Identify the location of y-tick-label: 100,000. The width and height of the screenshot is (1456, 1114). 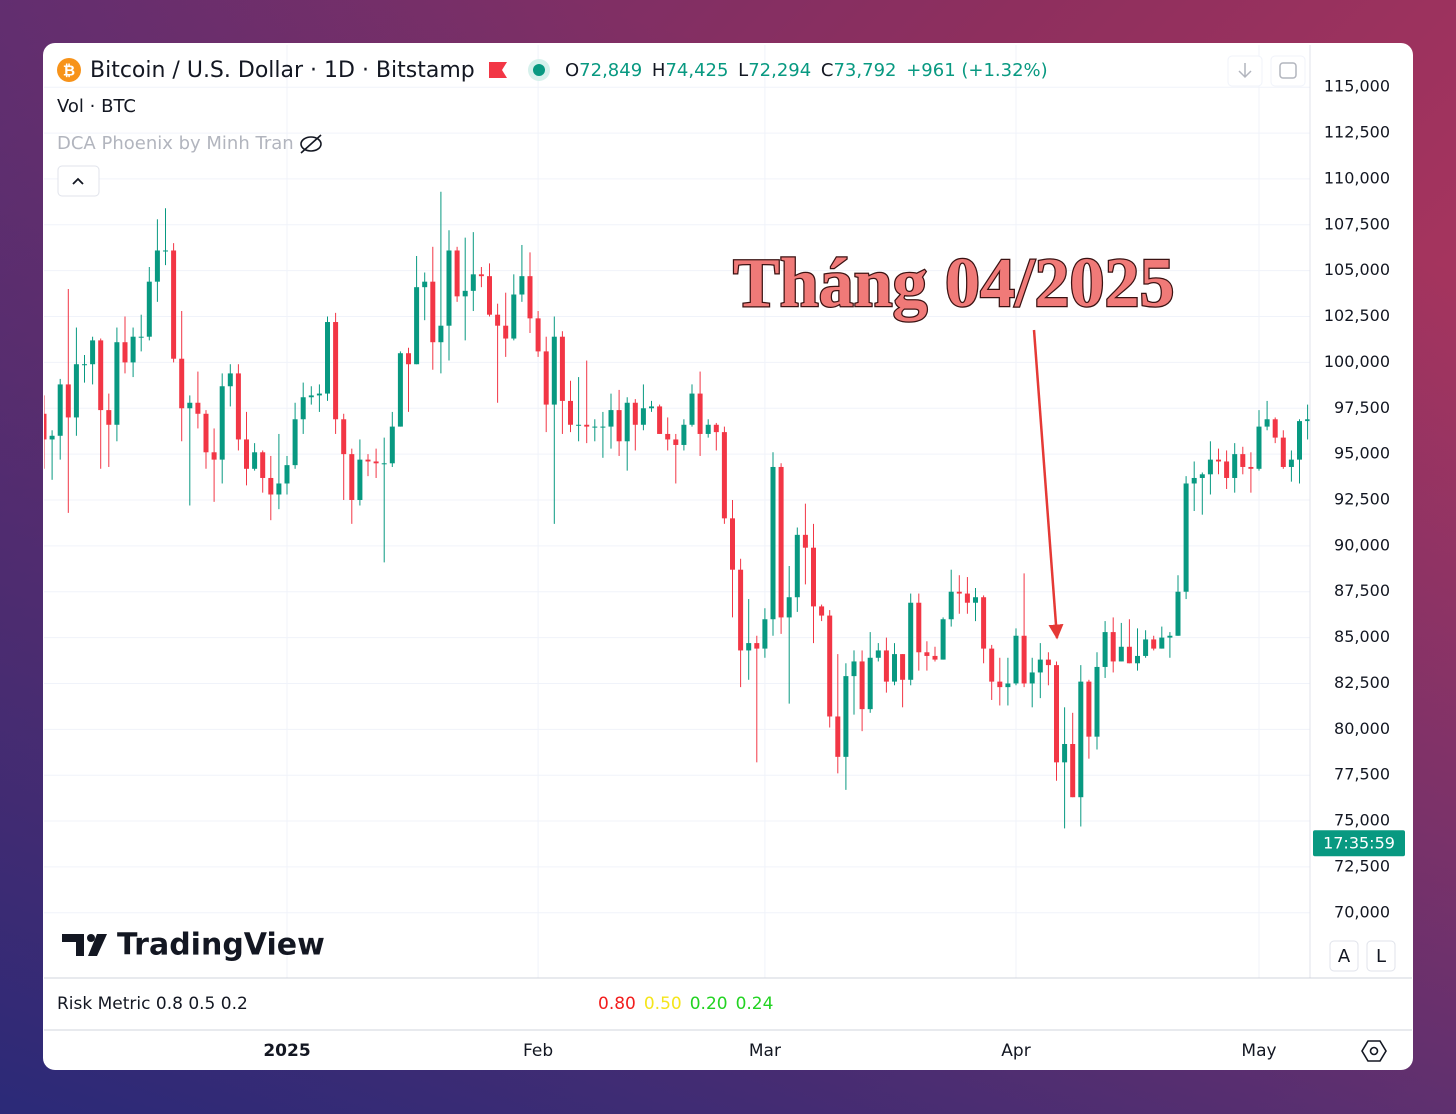
(1357, 361).